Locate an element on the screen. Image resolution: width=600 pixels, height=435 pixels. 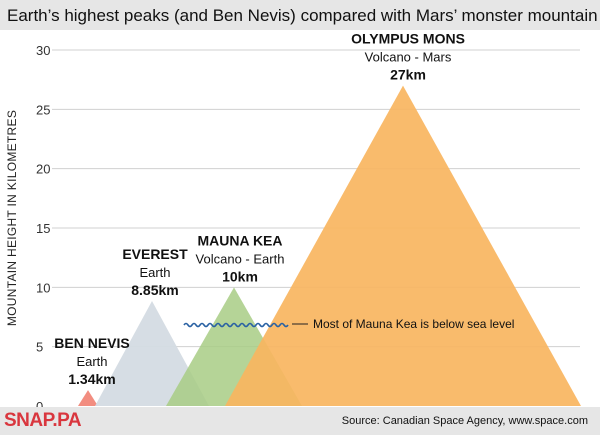
peak-name-everest: EVEREST is located at coordinates (155, 254).